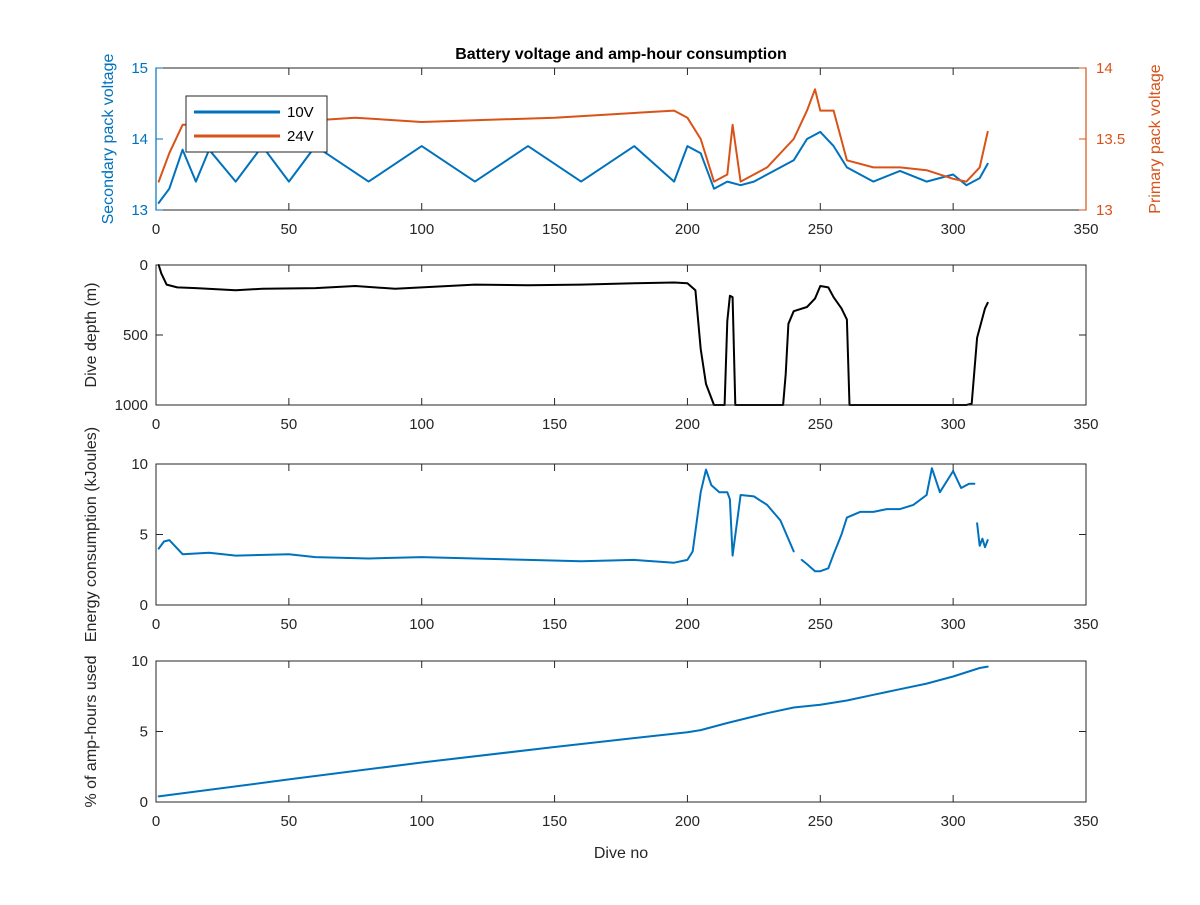  Describe the element at coordinates (1104, 68) in the screenshot. I see `y-right-tick-label: 14` at that location.